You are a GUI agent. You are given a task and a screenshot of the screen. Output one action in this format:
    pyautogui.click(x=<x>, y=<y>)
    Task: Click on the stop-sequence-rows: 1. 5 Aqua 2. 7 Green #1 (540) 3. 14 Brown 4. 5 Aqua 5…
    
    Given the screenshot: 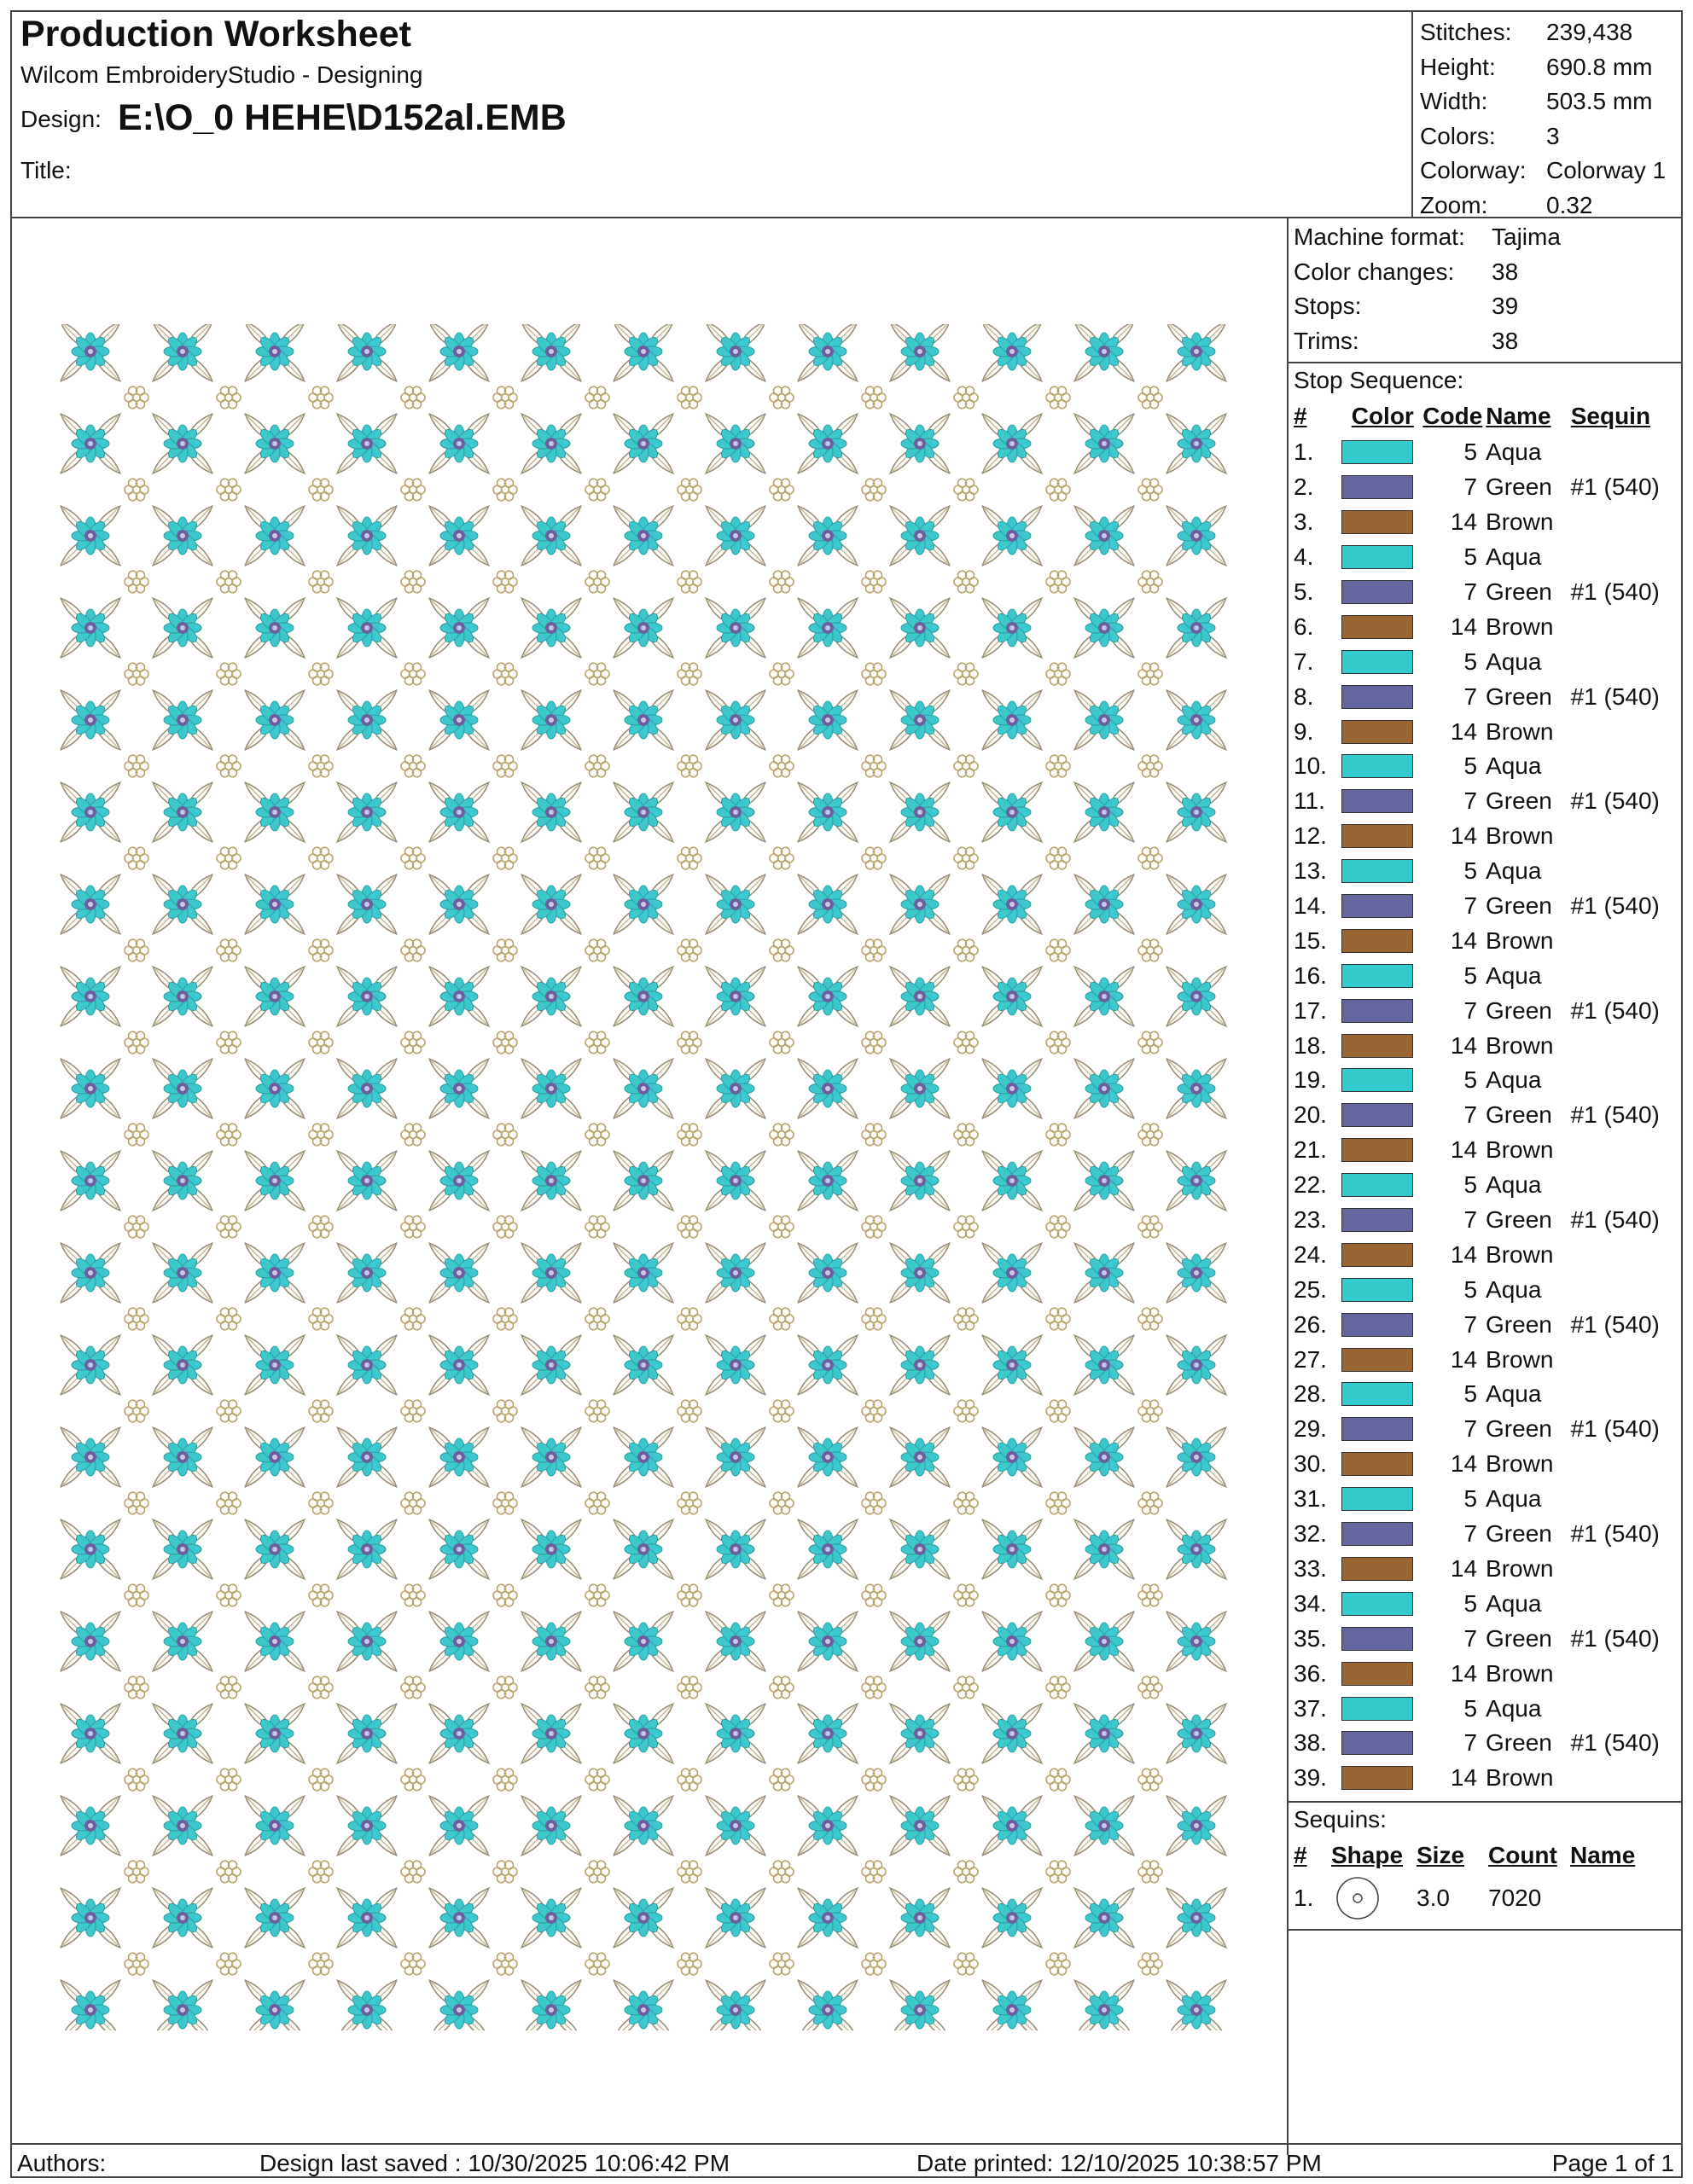 What is the action you would take?
    pyautogui.click(x=1487, y=1115)
    